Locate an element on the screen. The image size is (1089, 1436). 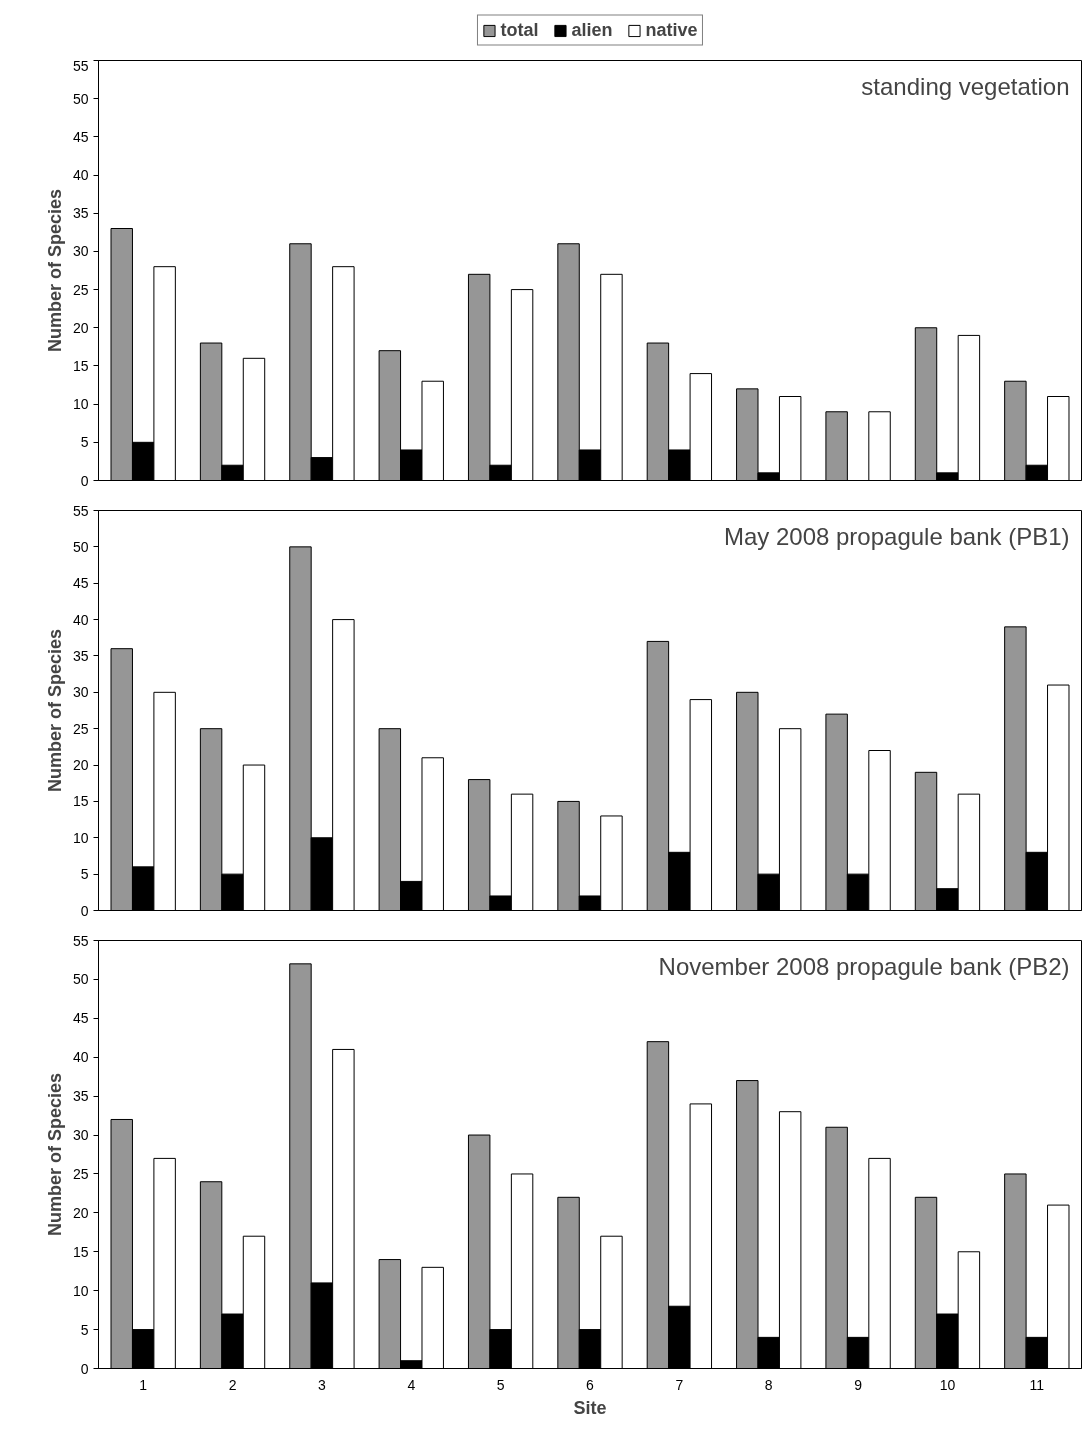
x-tick-label: 9 is located at coordinates (858, 1384).